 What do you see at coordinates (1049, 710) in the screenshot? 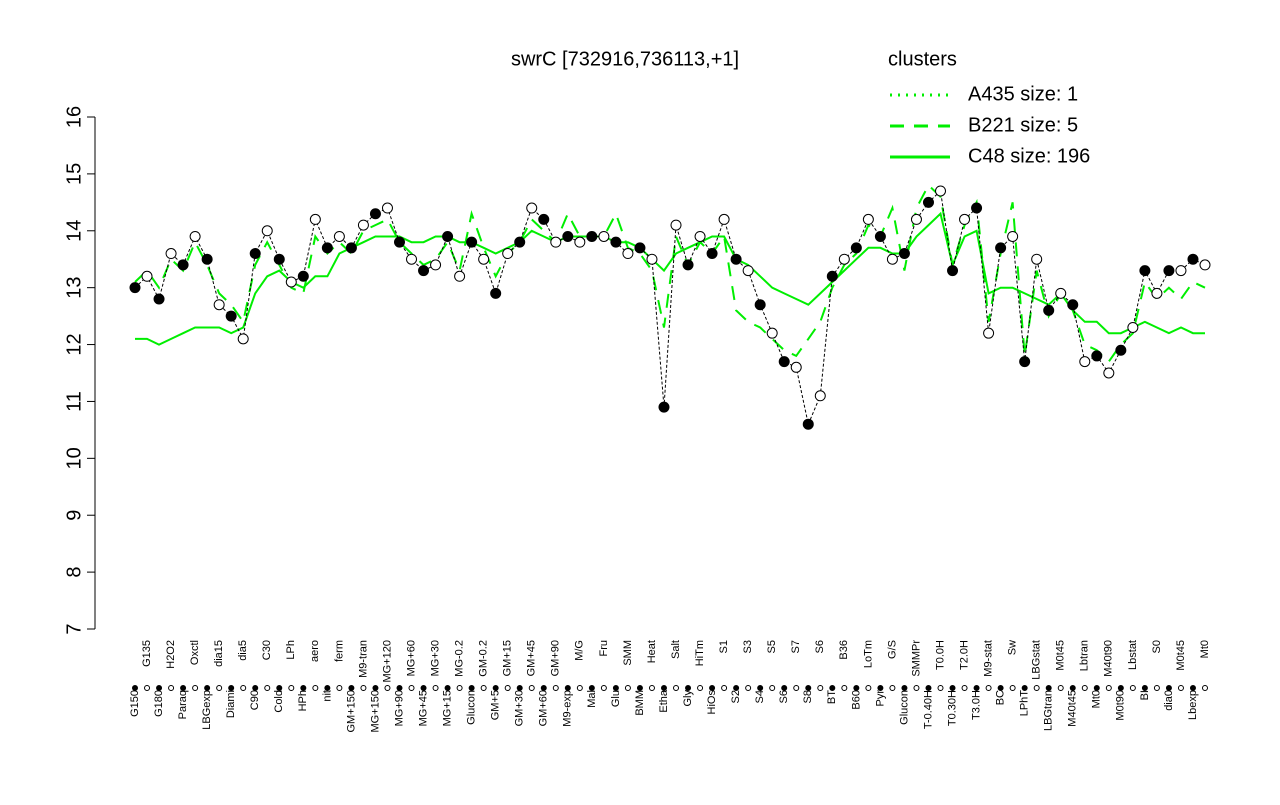
I see `x-tick-label: LBGtran` at bounding box center [1049, 710].